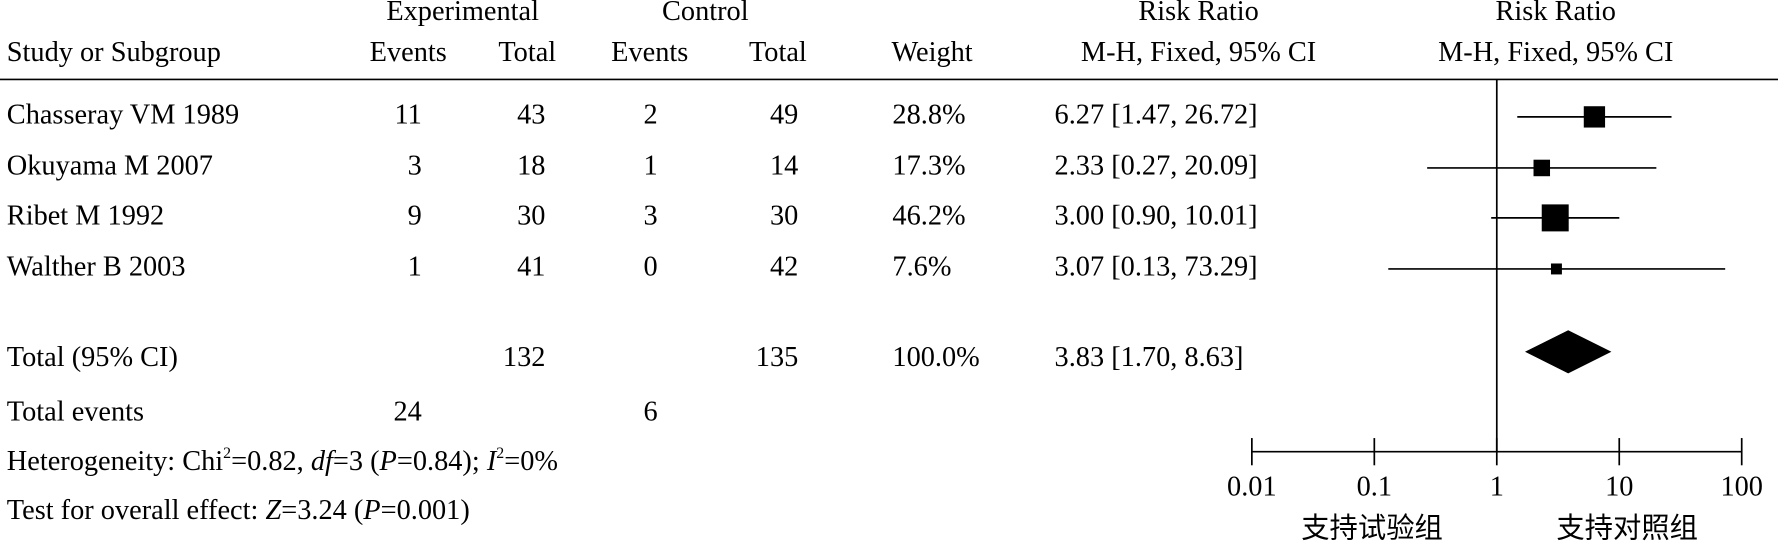 The height and width of the screenshot is (547, 1778). What do you see at coordinates (784, 215) in the screenshot?
I see `ctl-total: 30` at bounding box center [784, 215].